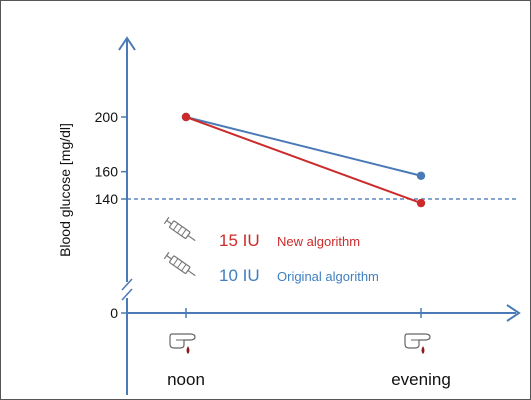  I want to click on y-tick-label: 160, so click(107, 172).